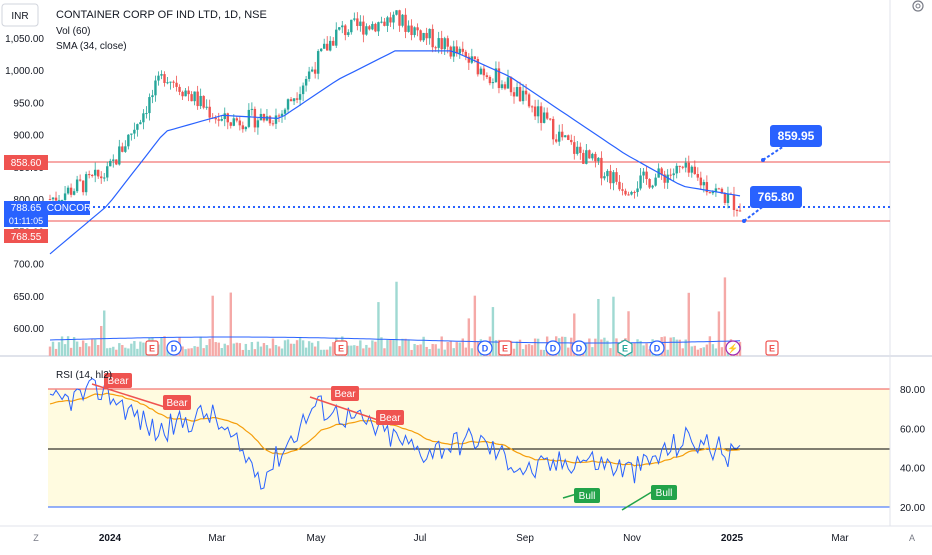 The image size is (932, 555). I want to click on event-markers: E D E D E D D E D ⚡ E, so click(462, 348).